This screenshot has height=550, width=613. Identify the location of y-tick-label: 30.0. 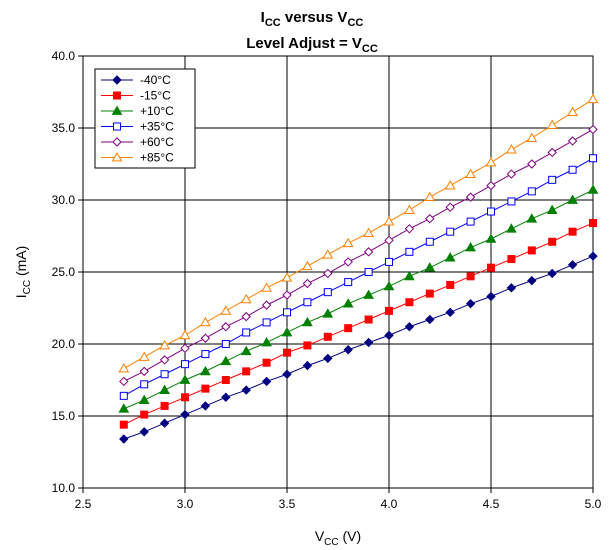
(64, 200).